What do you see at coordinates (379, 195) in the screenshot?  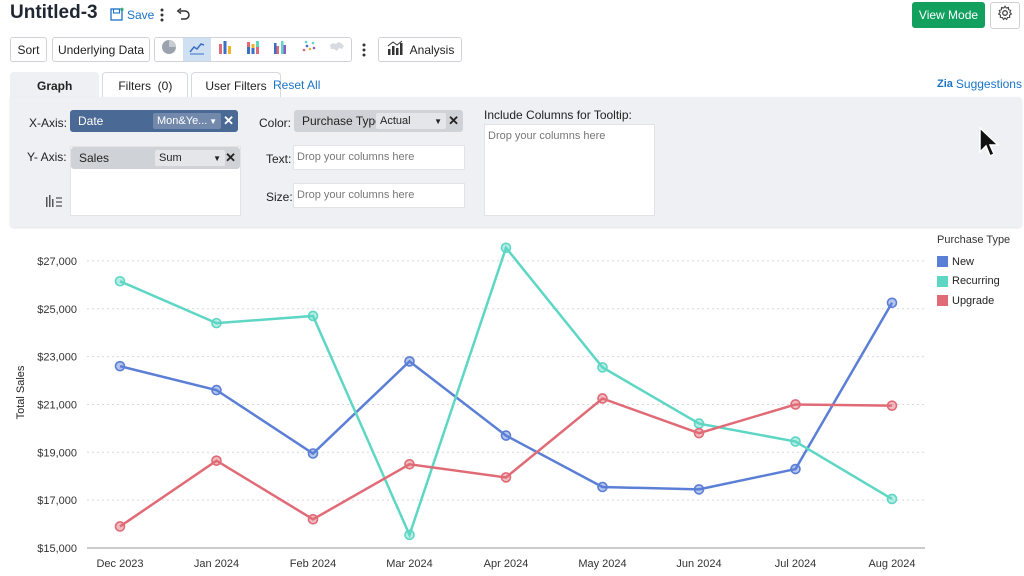 I see `size-drop-zone: Drop your columns here` at bounding box center [379, 195].